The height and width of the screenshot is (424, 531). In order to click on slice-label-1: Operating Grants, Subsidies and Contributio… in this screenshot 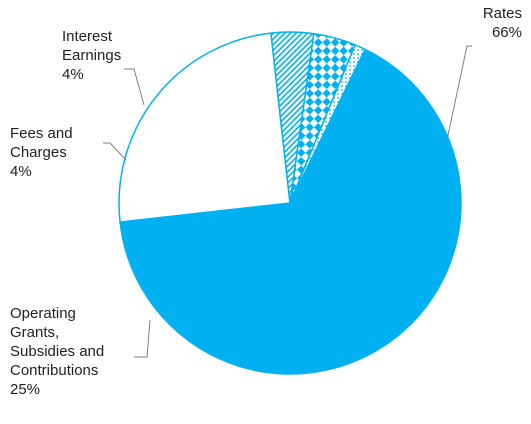, I will do `click(57, 351)`.